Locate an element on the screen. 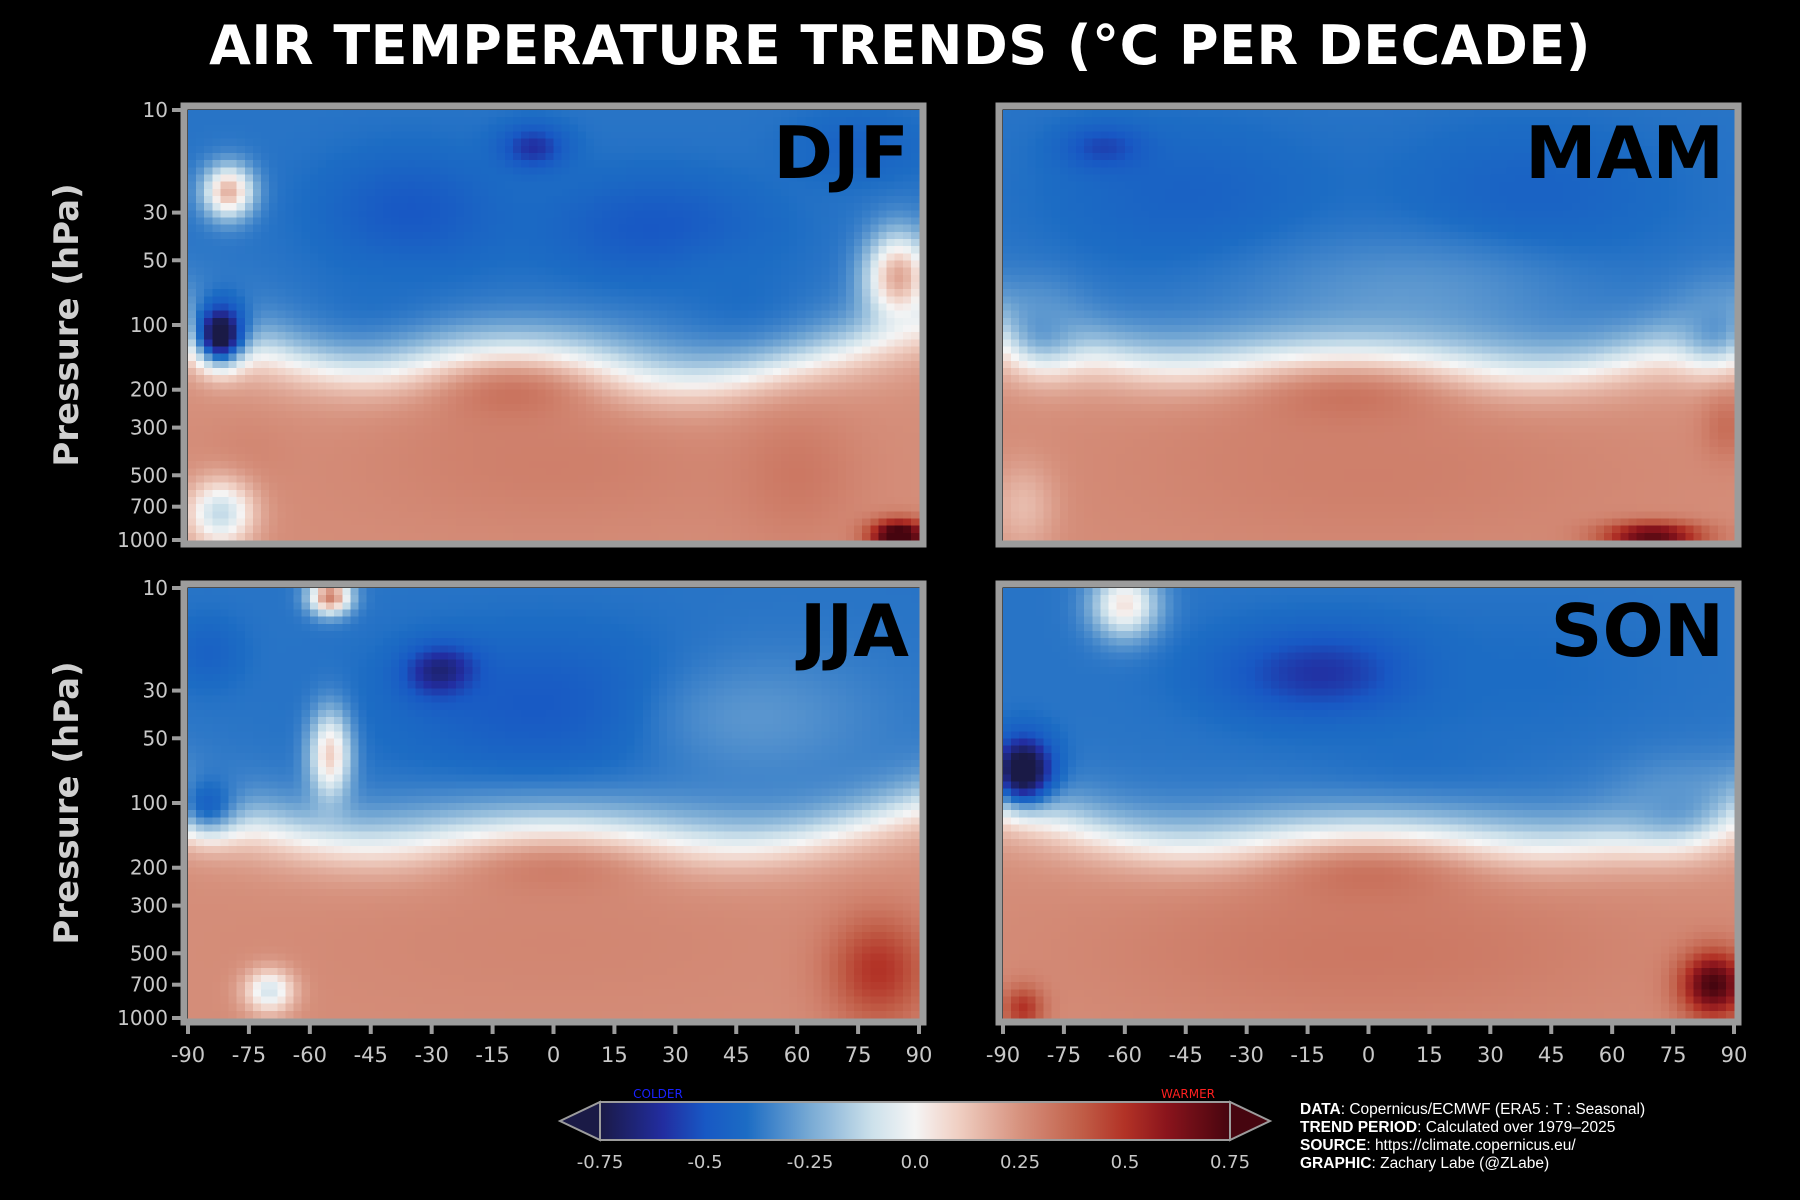 This screenshot has width=1800, height=1200. colorbar-extend-high is located at coordinates (1250, 1121).